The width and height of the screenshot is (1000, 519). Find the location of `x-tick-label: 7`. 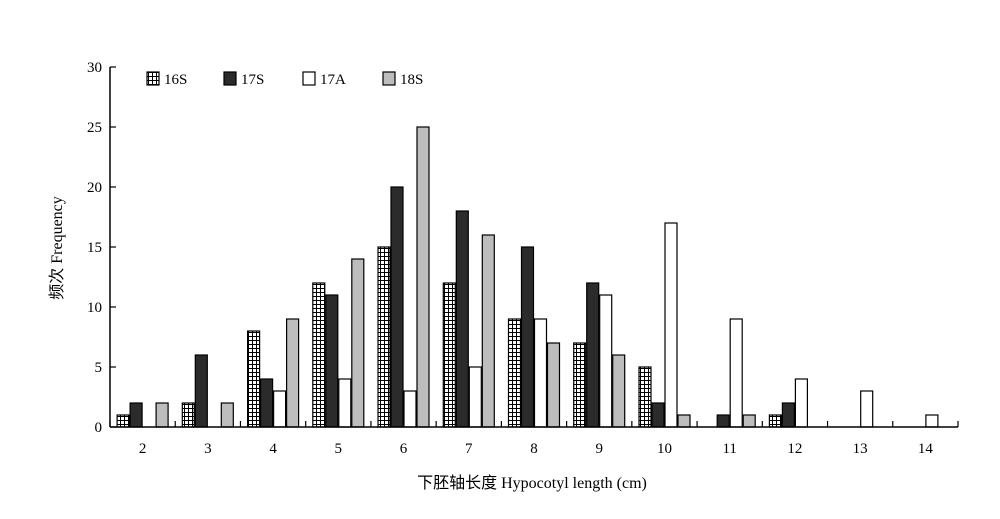

x-tick-label: 7 is located at coordinates (469, 449).